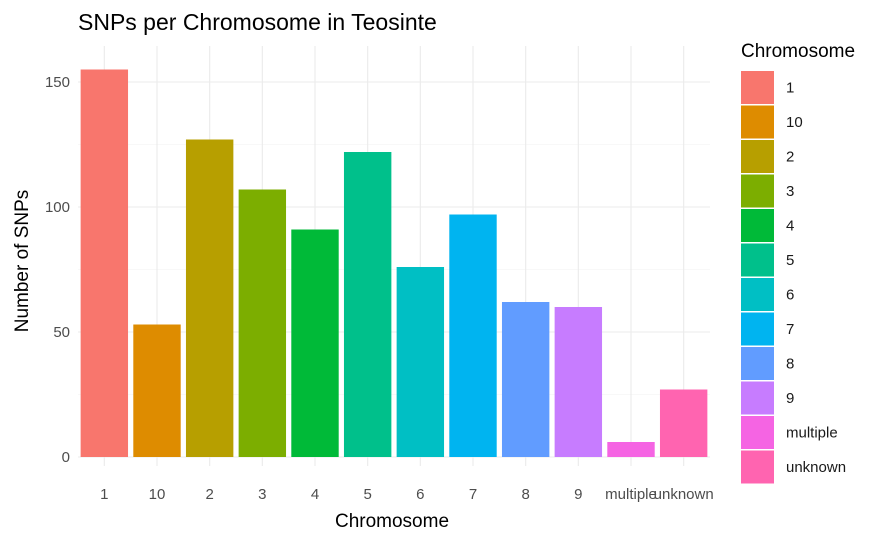  I want to click on chart-title: SNPs per Chromosome in Teosinte, so click(257, 22).